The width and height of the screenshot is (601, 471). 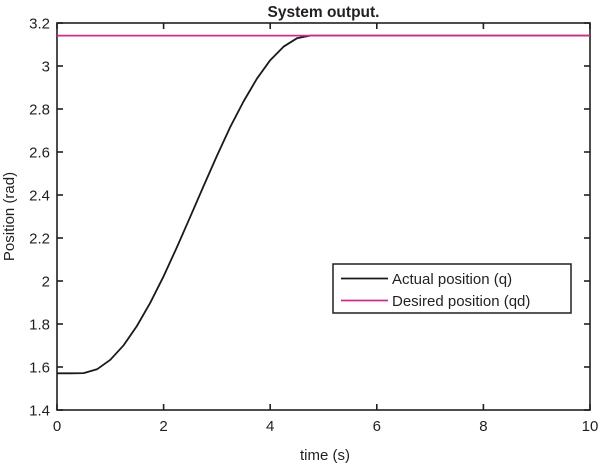 I want to click on y-tick-label: 2, so click(x=46, y=282).